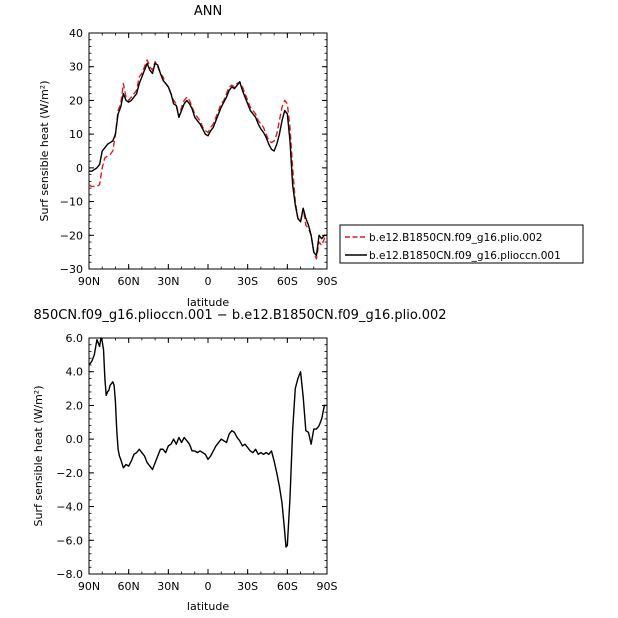  Describe the element at coordinates (38, 456) in the screenshot. I see `bottom-y-axis-label: Surf sensible heat (W/m²)` at that location.